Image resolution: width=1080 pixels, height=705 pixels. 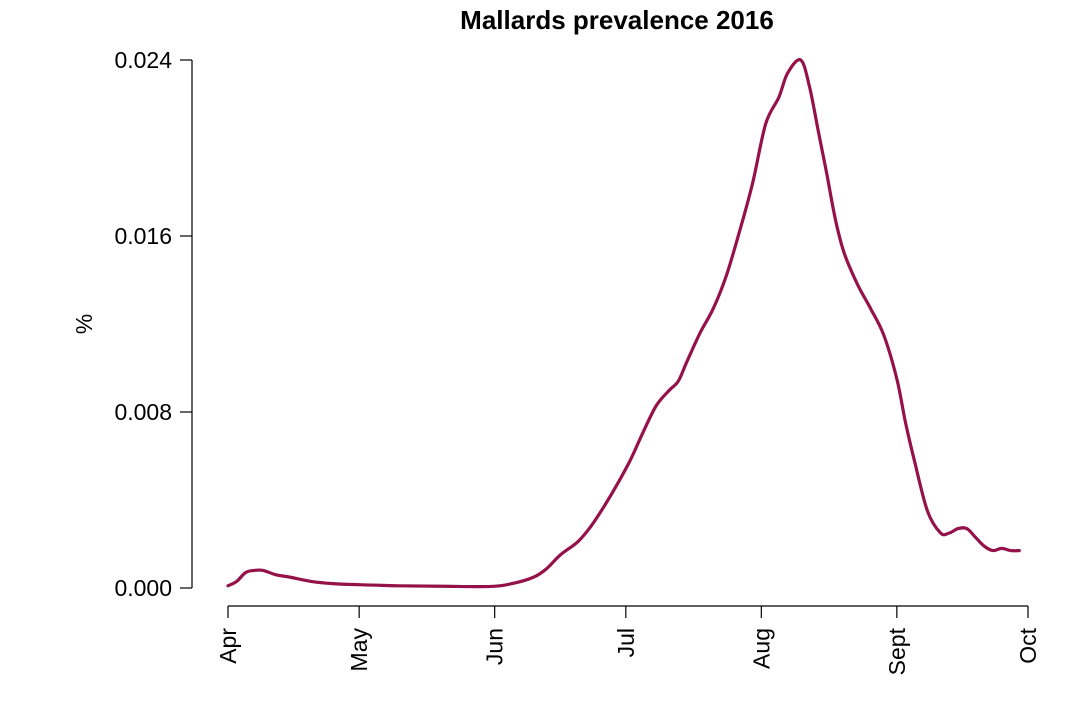 What do you see at coordinates (761, 648) in the screenshot?
I see `x-tick-label: Aug` at bounding box center [761, 648].